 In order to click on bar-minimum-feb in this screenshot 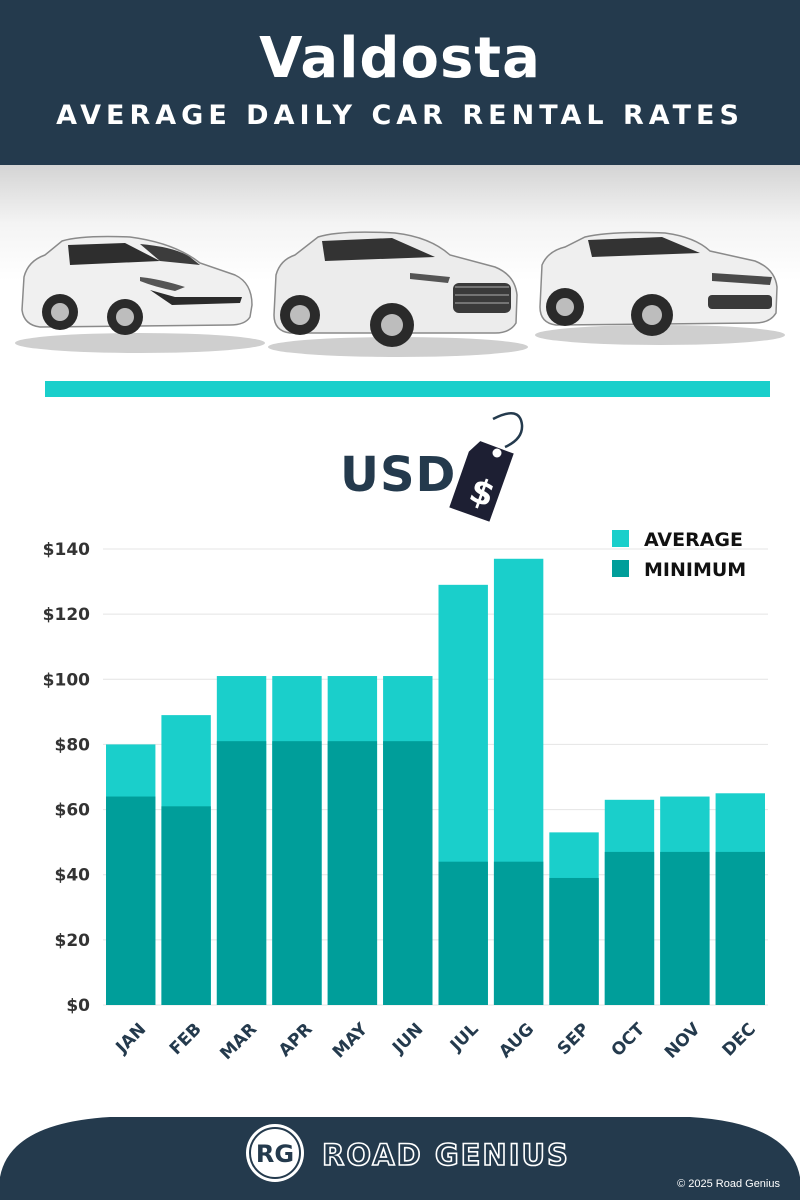, I will do `click(186, 905)`.